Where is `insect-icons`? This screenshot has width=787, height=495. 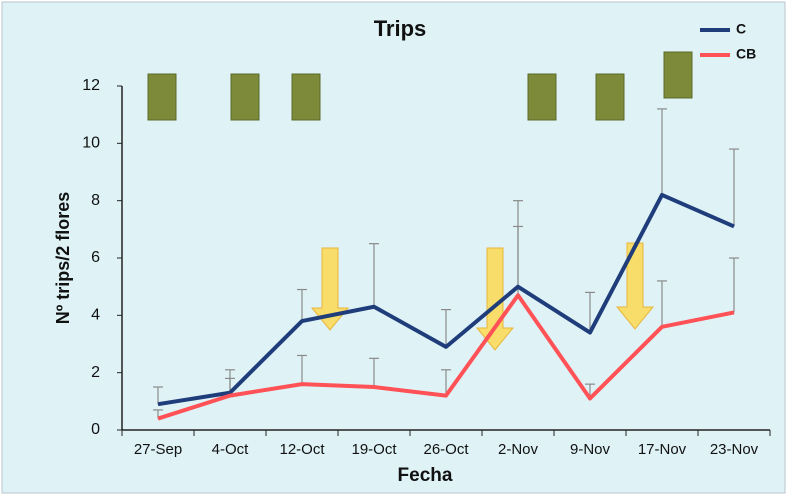
insect-icons is located at coordinates (420, 86).